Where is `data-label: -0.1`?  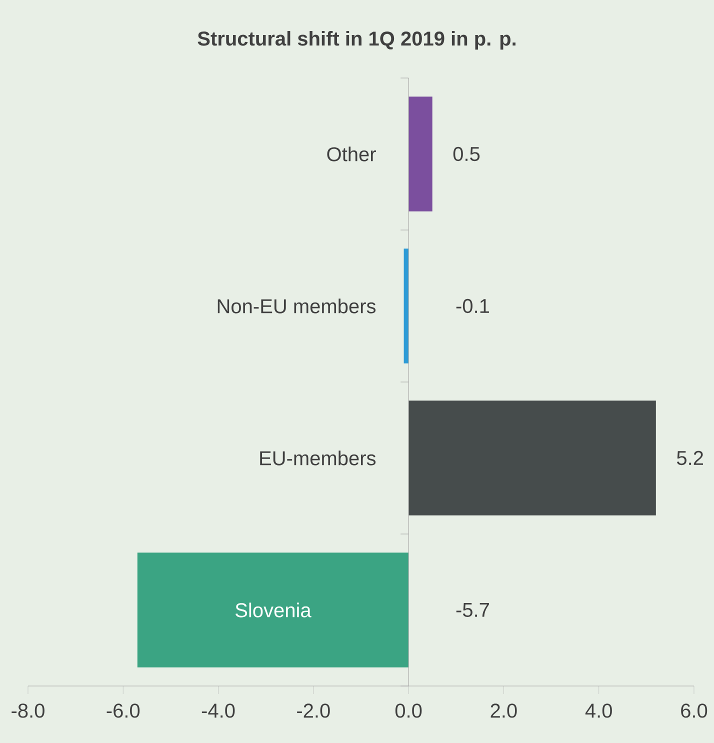
data-label: -0.1 is located at coordinates (472, 306).